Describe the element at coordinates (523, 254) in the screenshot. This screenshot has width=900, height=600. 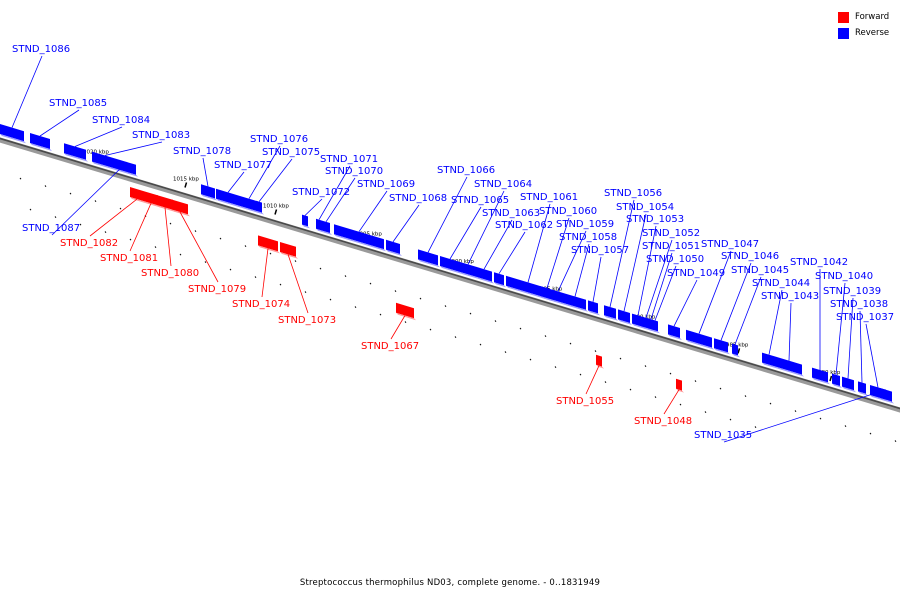
I see `gene-stnd_1062: STND_1062` at that location.